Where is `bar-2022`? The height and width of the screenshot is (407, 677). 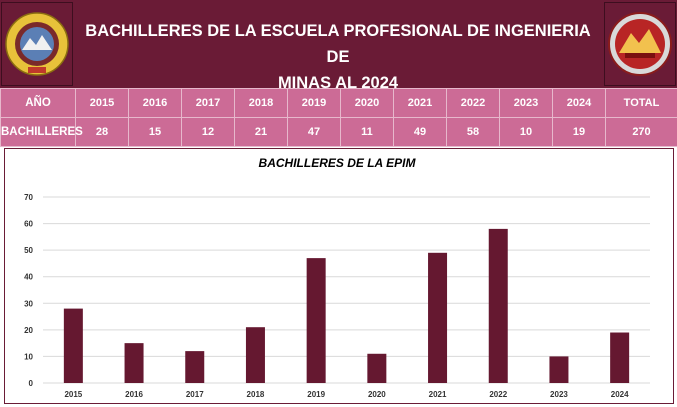
bar-2022 is located at coordinates (498, 305).